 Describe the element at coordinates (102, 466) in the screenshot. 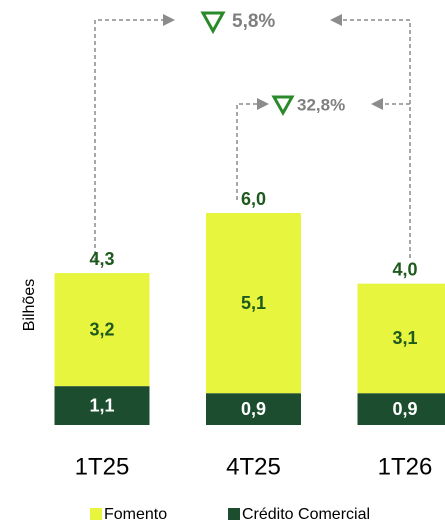

I see `x-tick-label: 1T25` at that location.